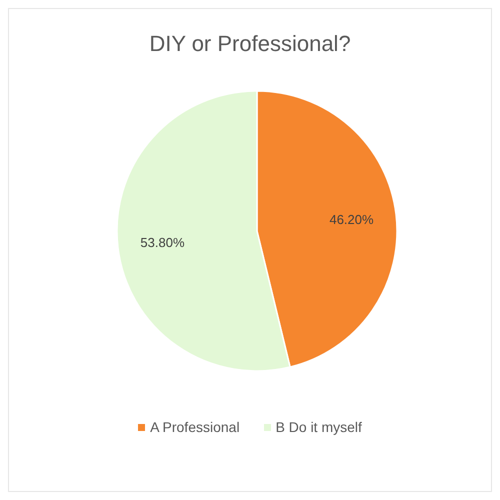  I want to click on data-label: 53.80%, so click(162, 242).